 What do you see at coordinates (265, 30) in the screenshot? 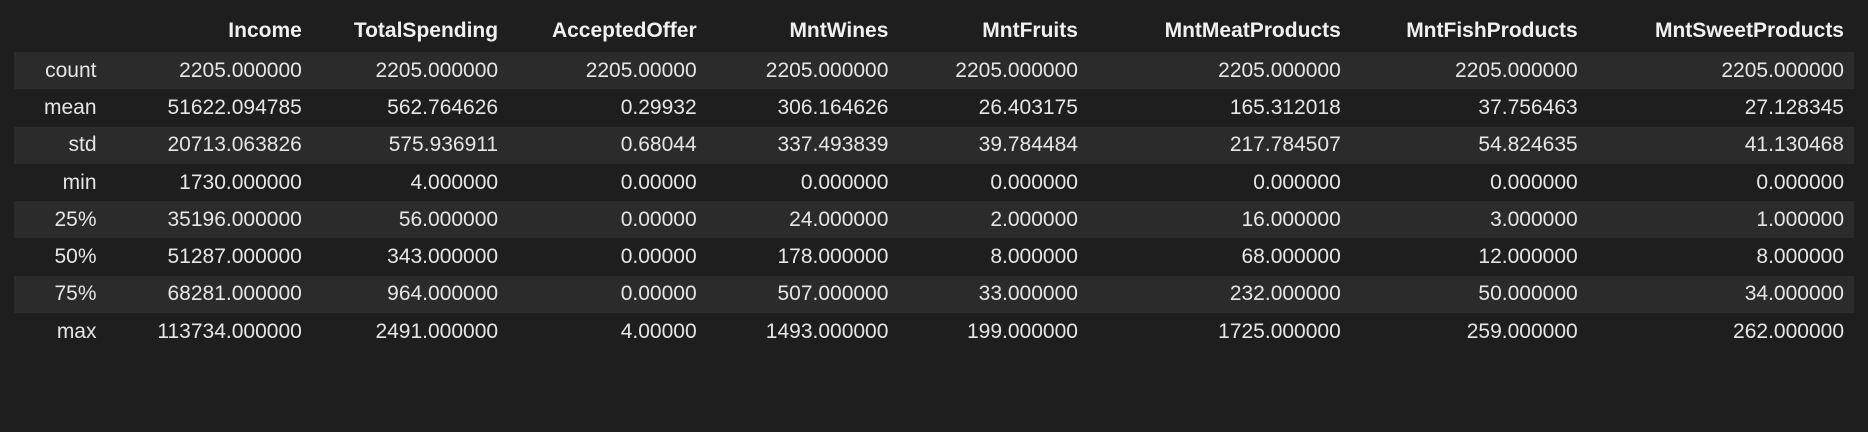
I see `column-header-income: Income` at bounding box center [265, 30].